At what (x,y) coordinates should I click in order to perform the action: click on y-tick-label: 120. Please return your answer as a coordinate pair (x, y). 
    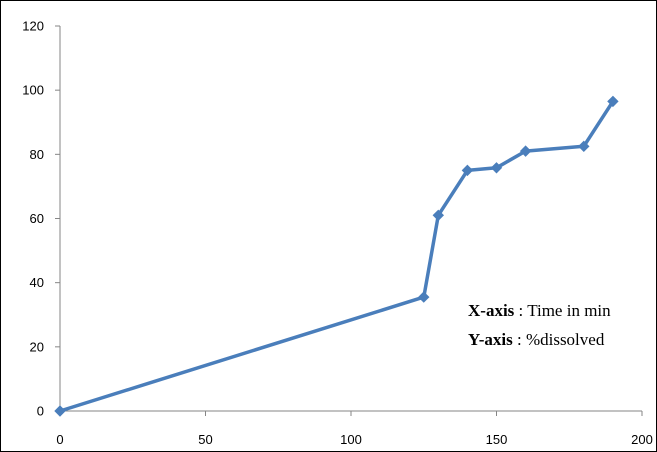
    Looking at the image, I should click on (33, 26).